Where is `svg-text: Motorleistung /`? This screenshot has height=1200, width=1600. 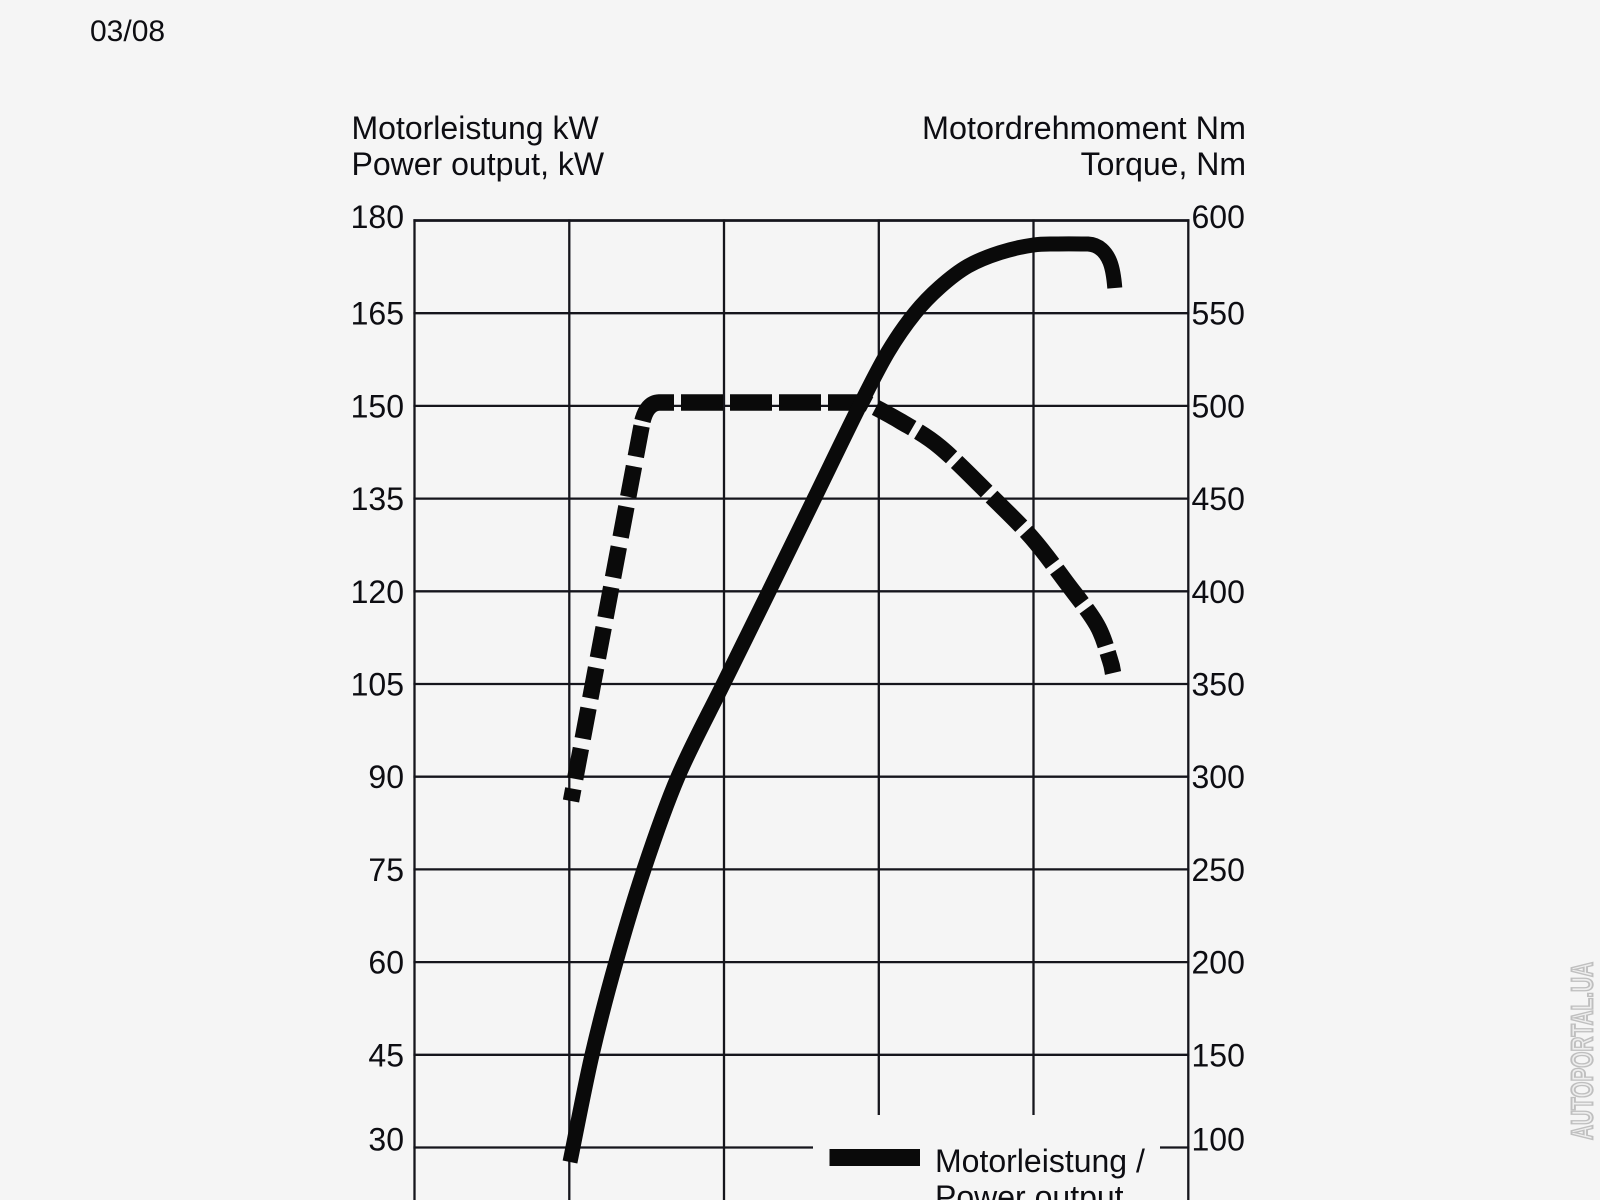 svg-text: Motorleistung / is located at coordinates (1040, 1161).